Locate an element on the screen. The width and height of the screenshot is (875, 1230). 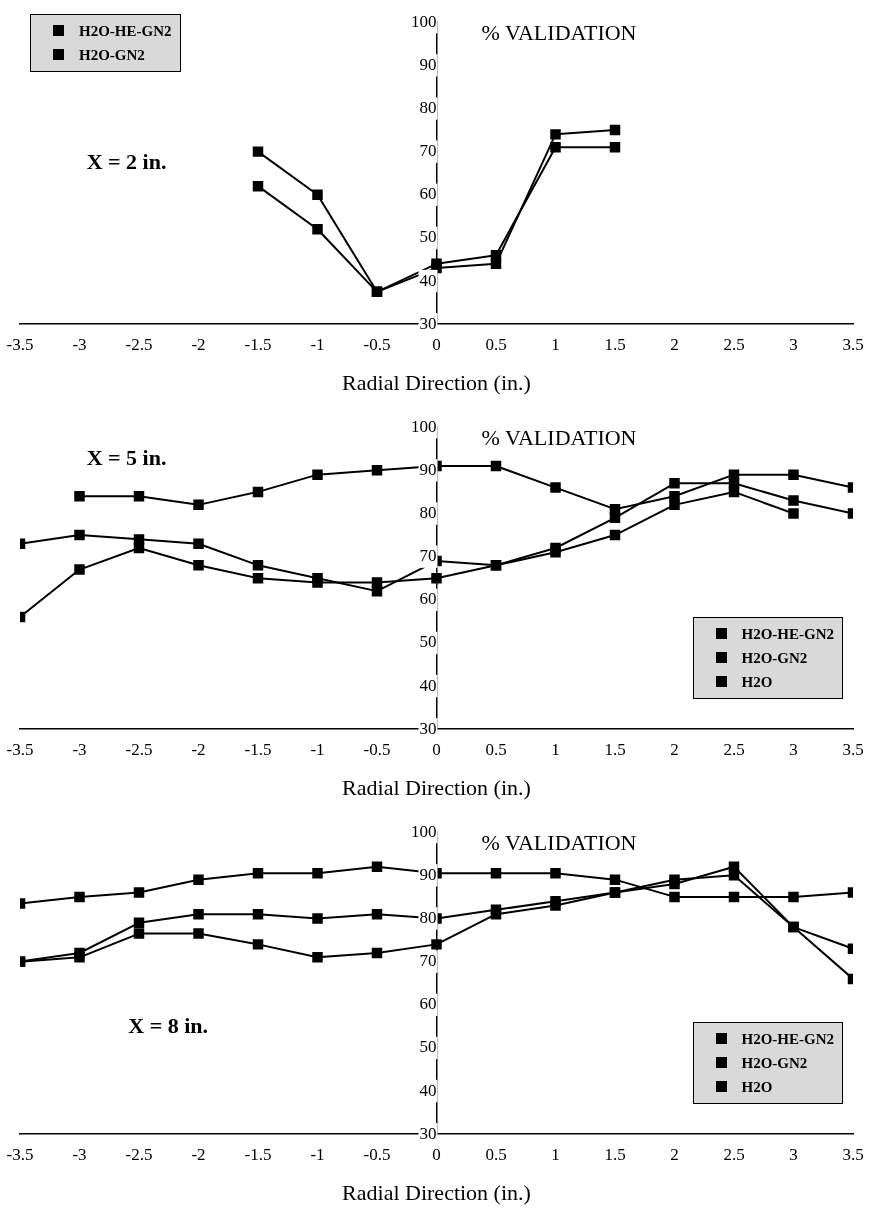
annotation: X = 2 in. is located at coordinates (126, 162).